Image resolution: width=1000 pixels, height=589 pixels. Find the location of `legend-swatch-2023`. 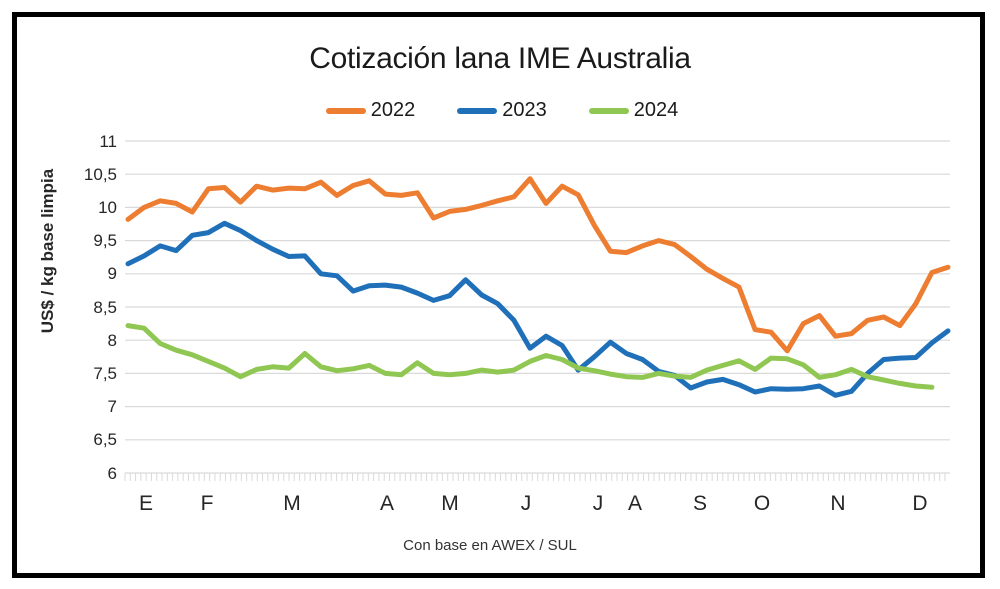

legend-swatch-2023 is located at coordinates (477, 110).